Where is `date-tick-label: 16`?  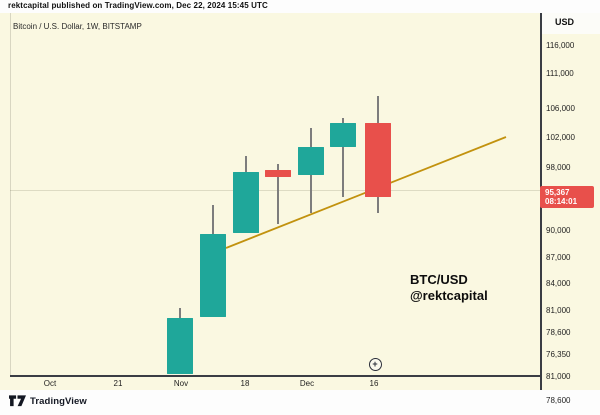
date-tick-label: 16 is located at coordinates (374, 383).